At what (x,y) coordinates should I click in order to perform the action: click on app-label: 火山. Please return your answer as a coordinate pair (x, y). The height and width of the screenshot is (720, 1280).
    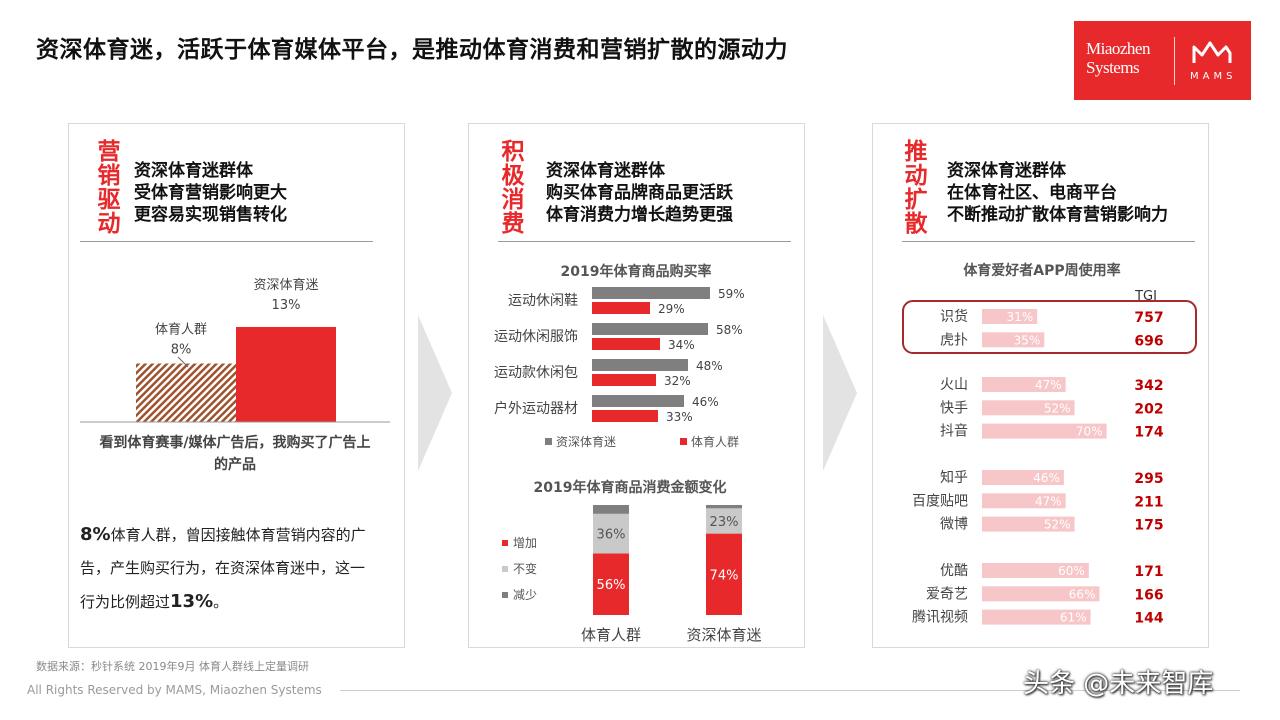
    Looking at the image, I should click on (954, 385).